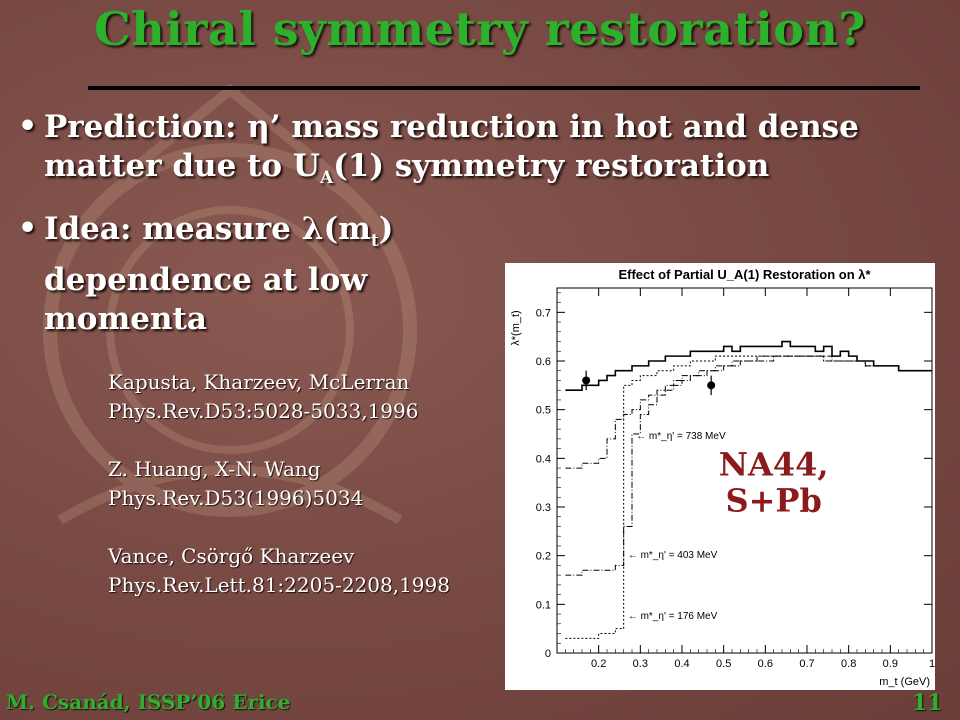 The width and height of the screenshot is (960, 720). I want to click on reference-line: Z. Huang, X-N. Wang, so click(214, 469).